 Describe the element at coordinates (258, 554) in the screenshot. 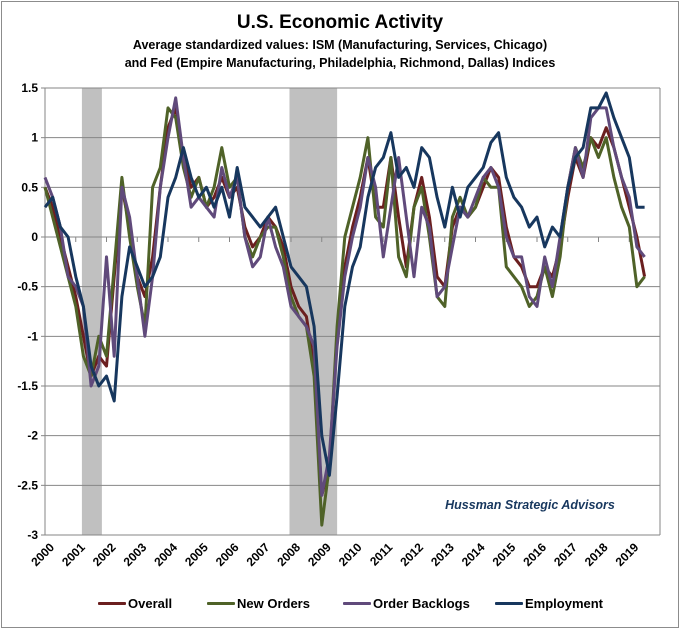

I see `x-tick-label: 2007` at that location.